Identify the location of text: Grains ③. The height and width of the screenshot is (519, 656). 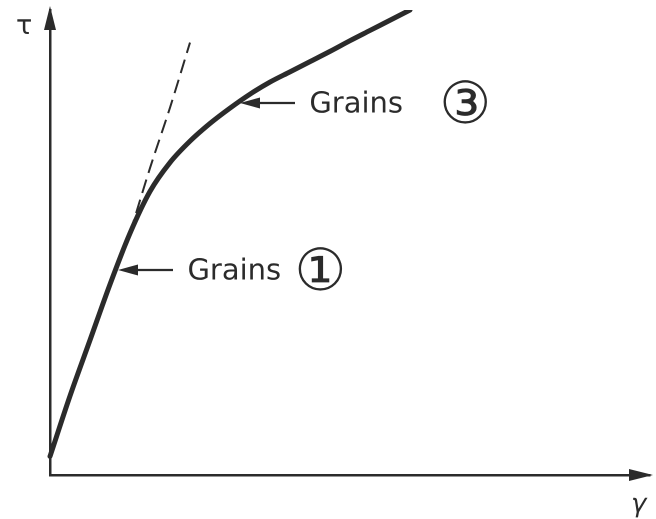
(400, 103).